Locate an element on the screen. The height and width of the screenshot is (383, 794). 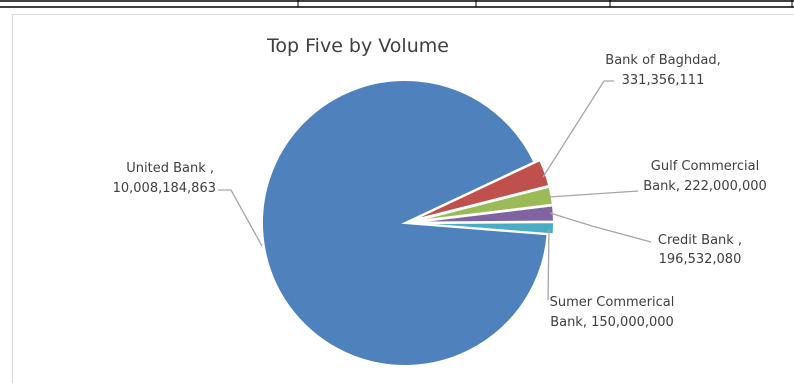
leader-line-bank-of-baghdad is located at coordinates (578, 129).